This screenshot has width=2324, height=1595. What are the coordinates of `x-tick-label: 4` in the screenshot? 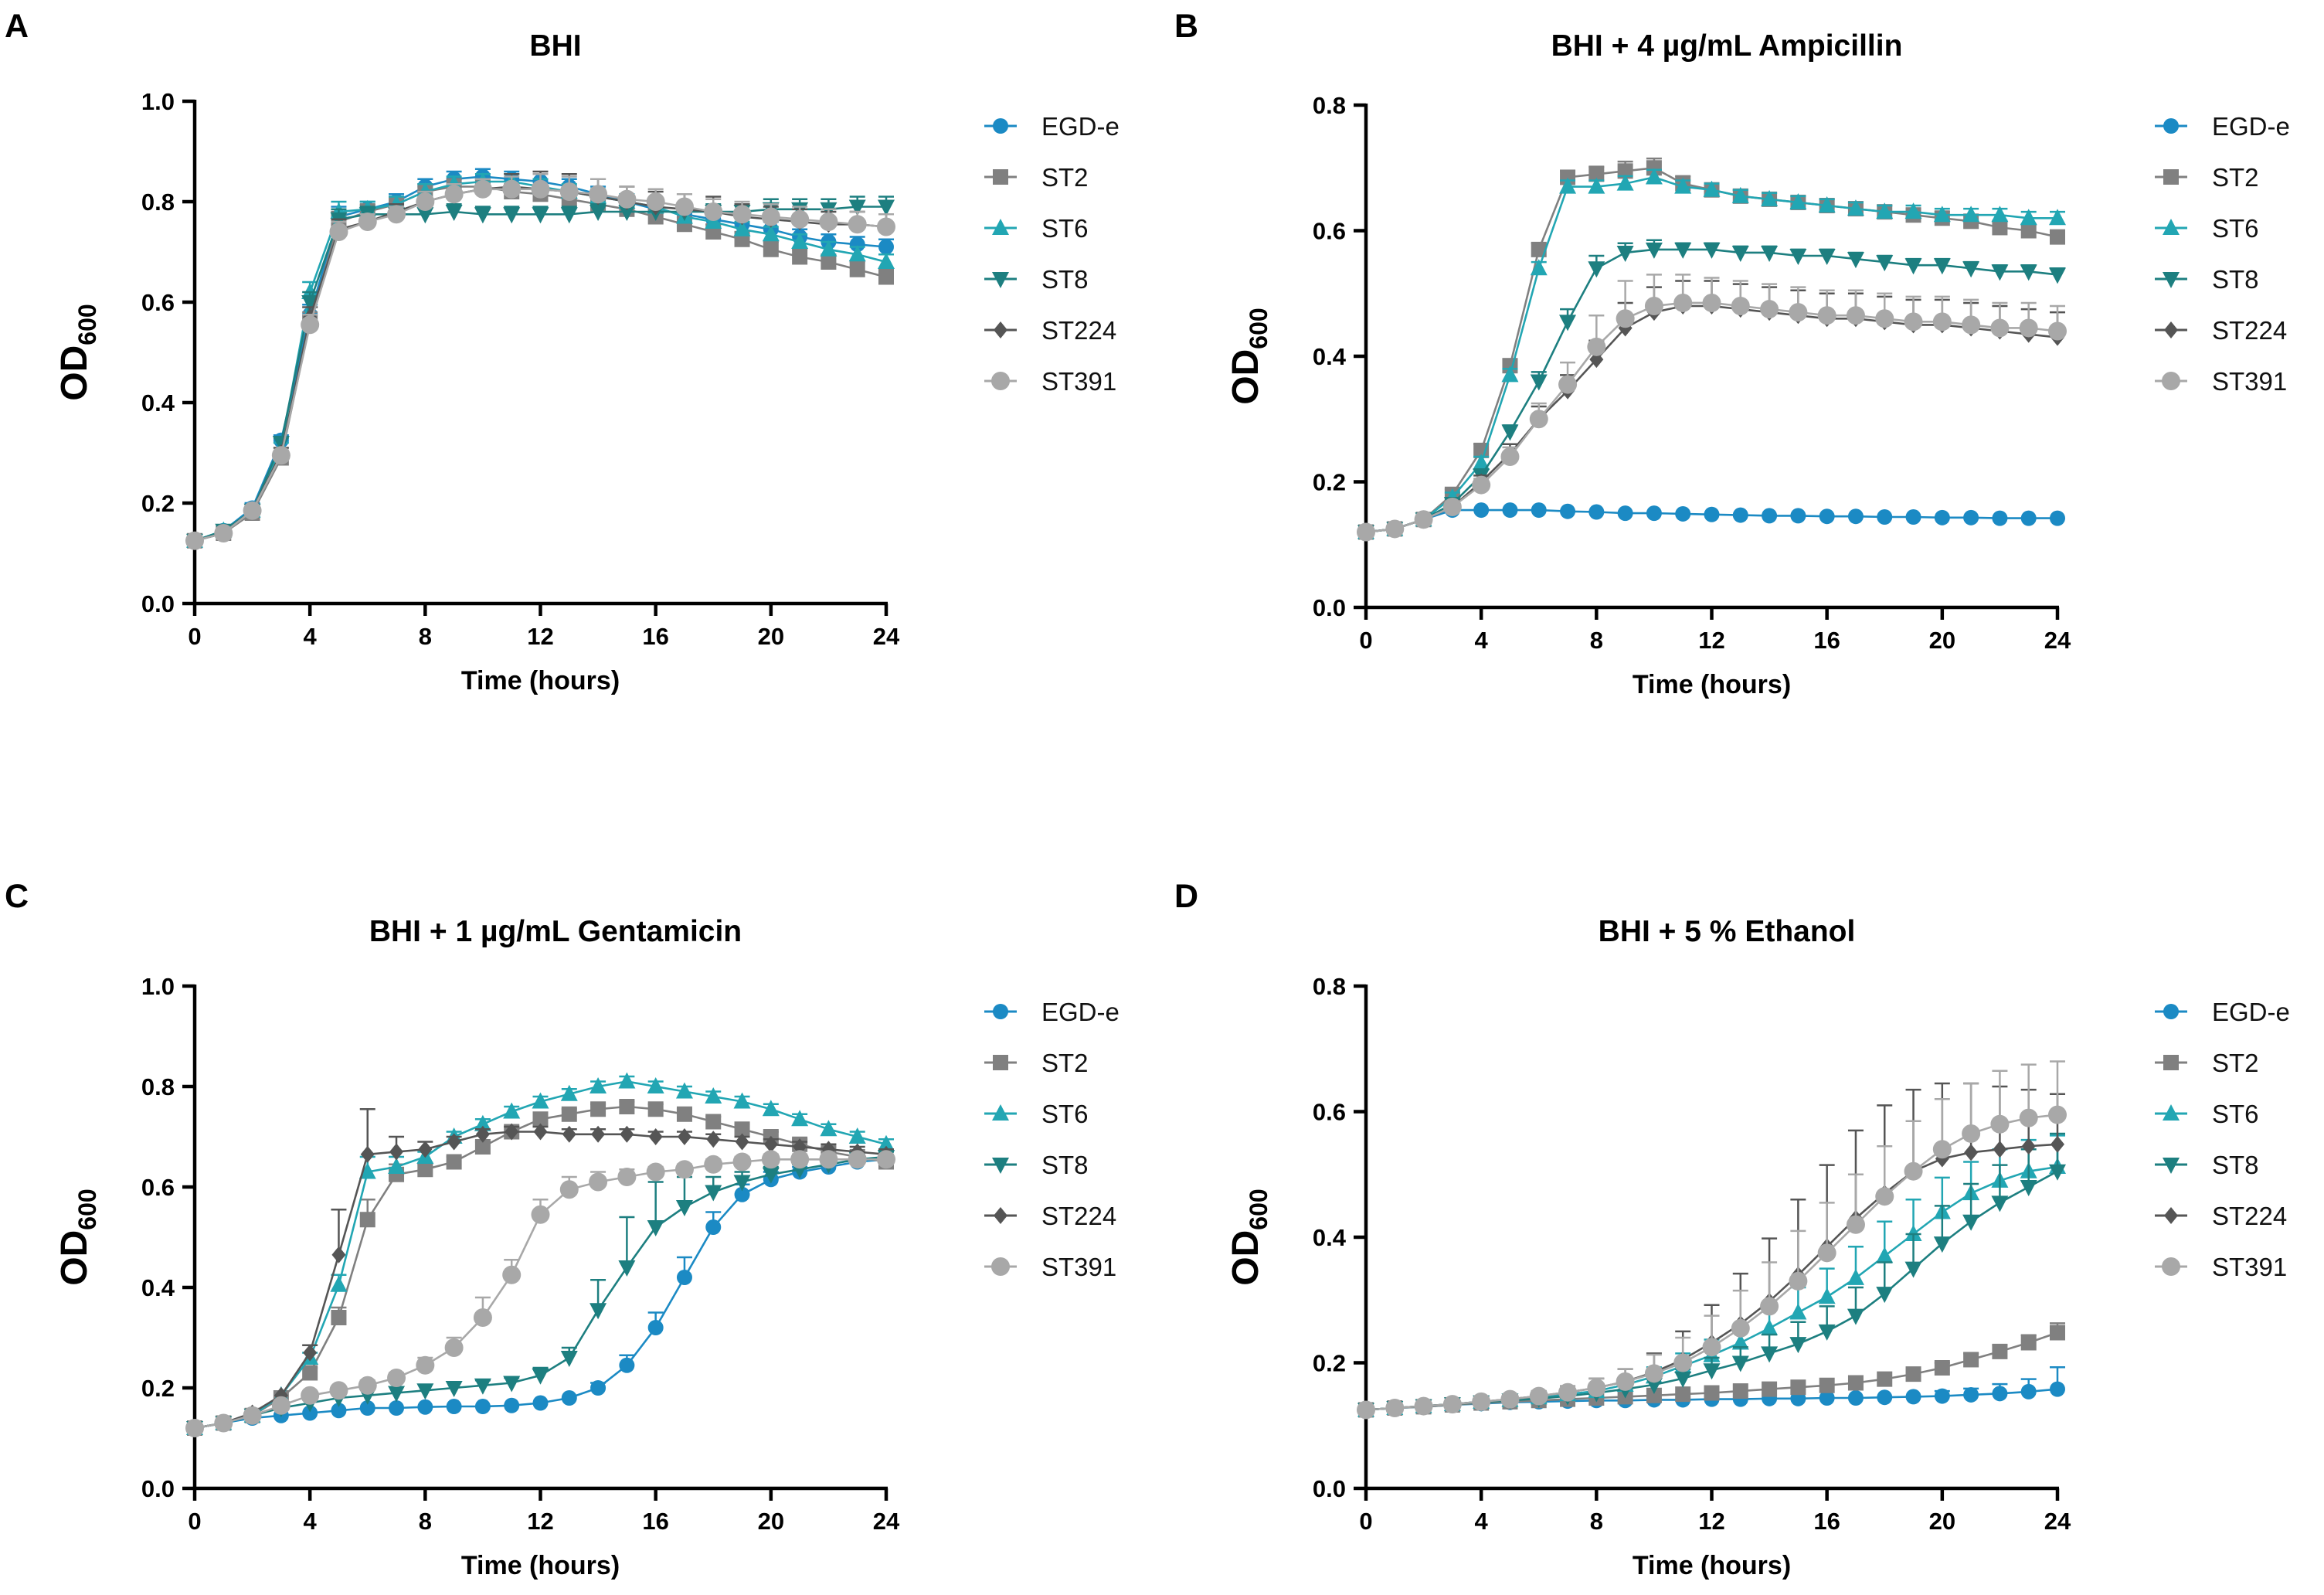 It's located at (311, 1521).